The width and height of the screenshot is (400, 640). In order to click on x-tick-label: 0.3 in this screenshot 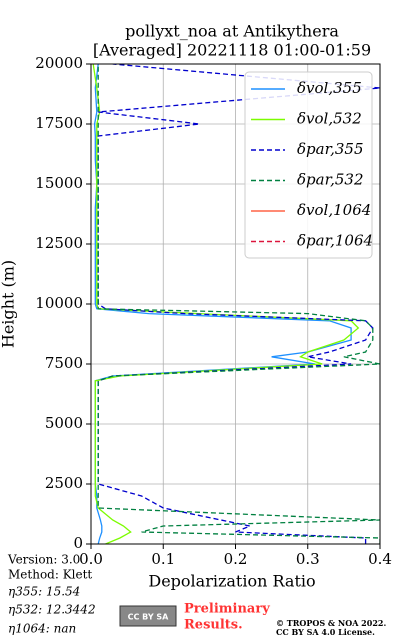, I will do `click(308, 559)`.